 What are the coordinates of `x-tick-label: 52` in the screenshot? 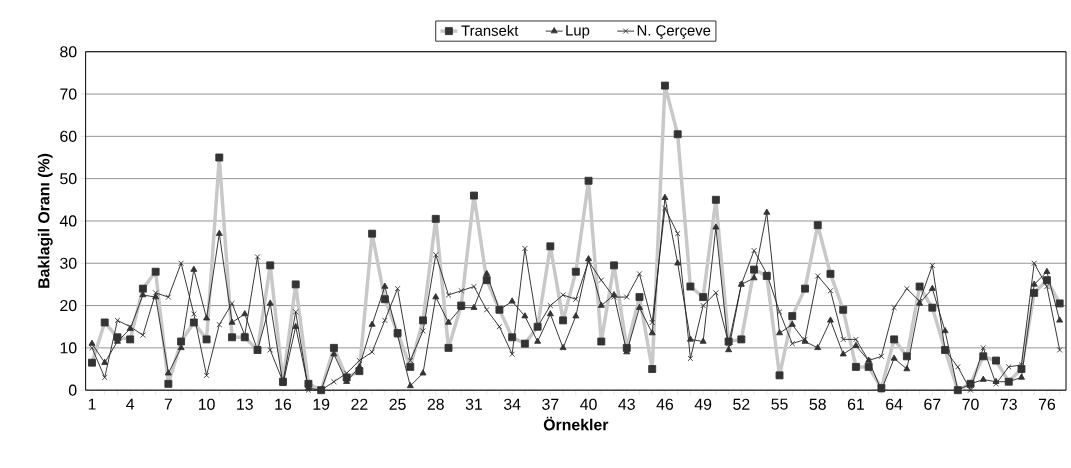 It's located at (741, 404).